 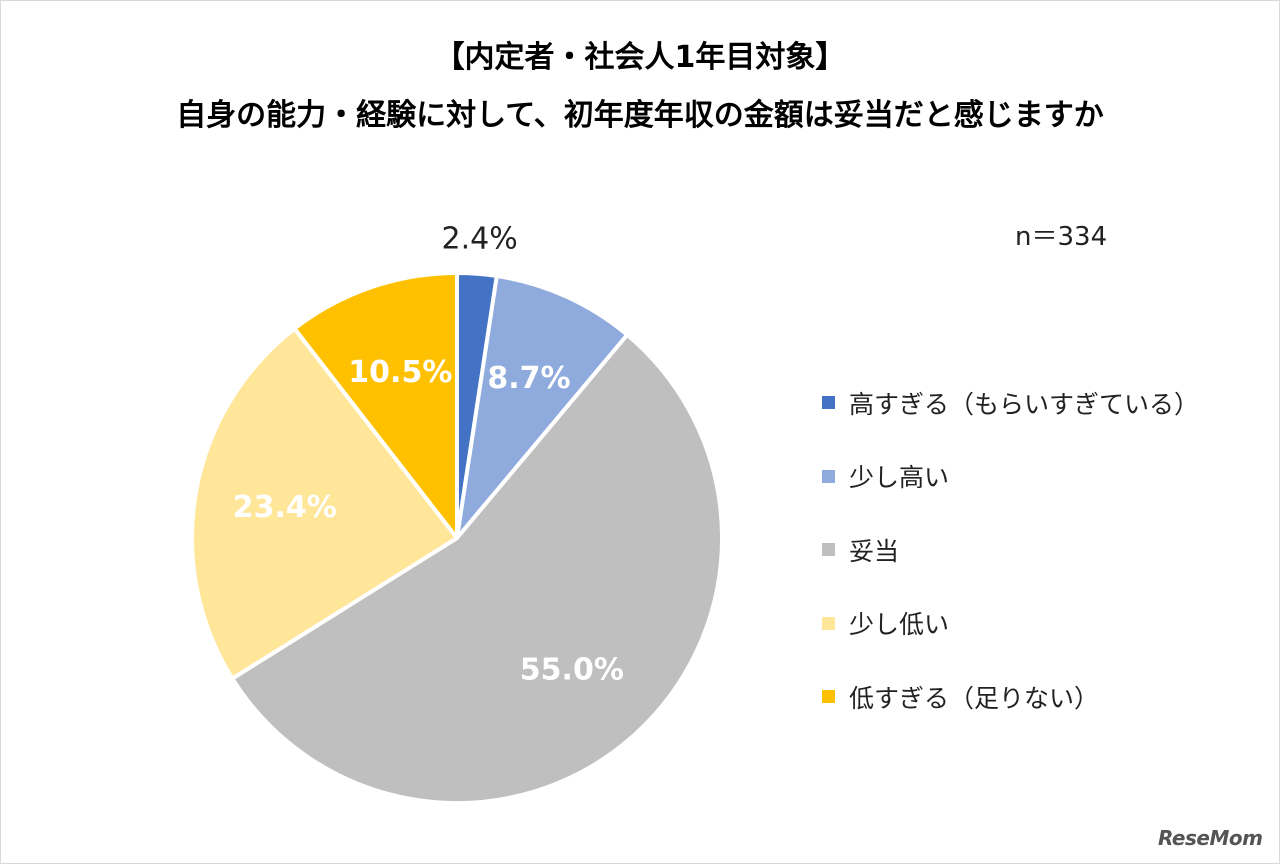 What do you see at coordinates (528, 378) in the screenshot?
I see `data-label-1: 8.7%` at bounding box center [528, 378].